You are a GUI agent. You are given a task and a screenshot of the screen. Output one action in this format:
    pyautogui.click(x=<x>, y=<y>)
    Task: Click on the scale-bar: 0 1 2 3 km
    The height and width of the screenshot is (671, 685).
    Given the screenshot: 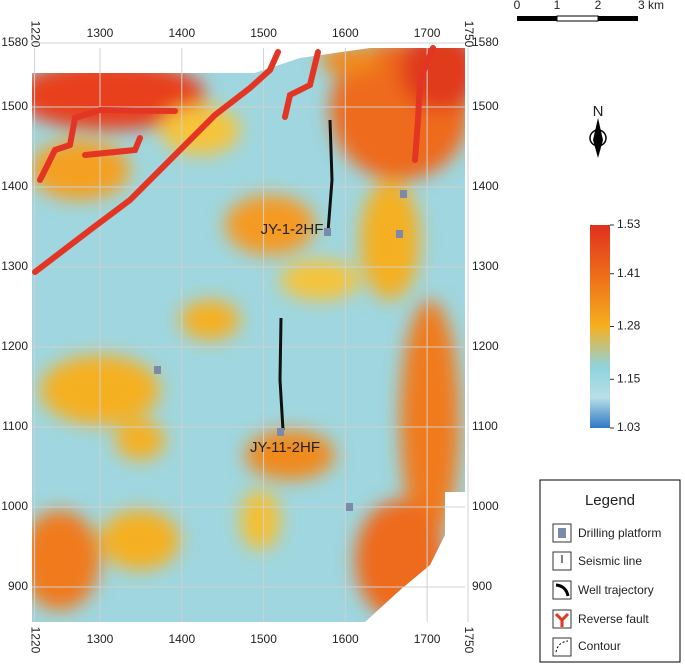 What is the action you would take?
    pyautogui.click(x=589, y=11)
    